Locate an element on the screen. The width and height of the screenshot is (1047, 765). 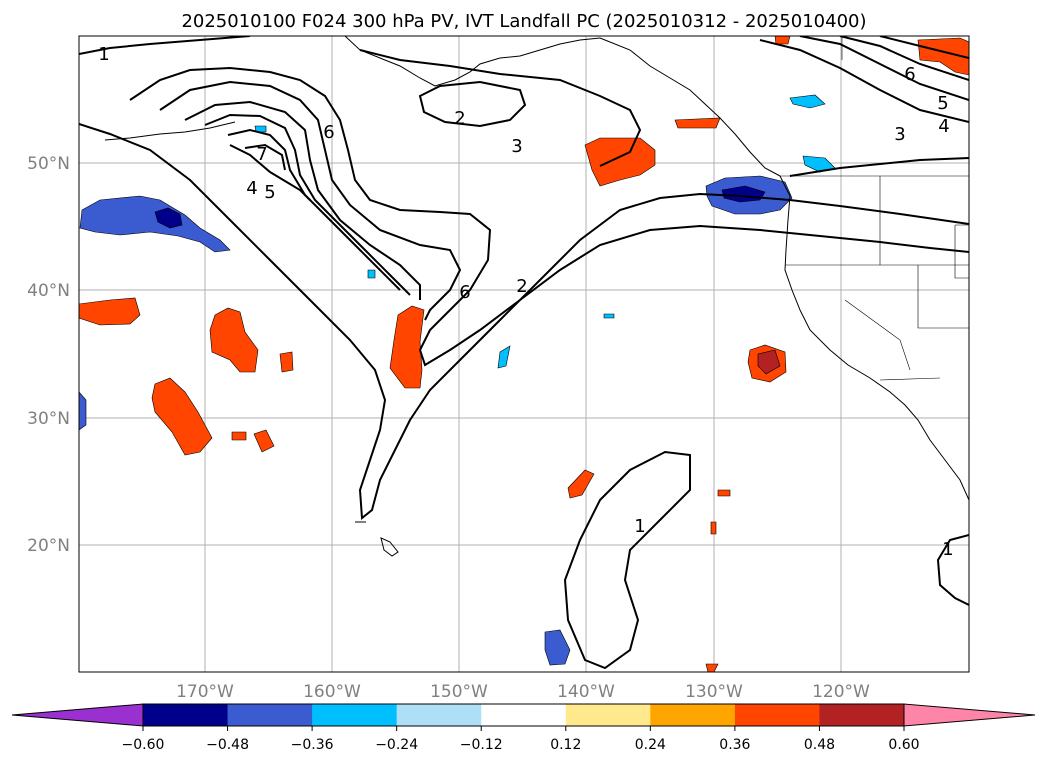
contour-6-ne is located at coordinates (924, 47).